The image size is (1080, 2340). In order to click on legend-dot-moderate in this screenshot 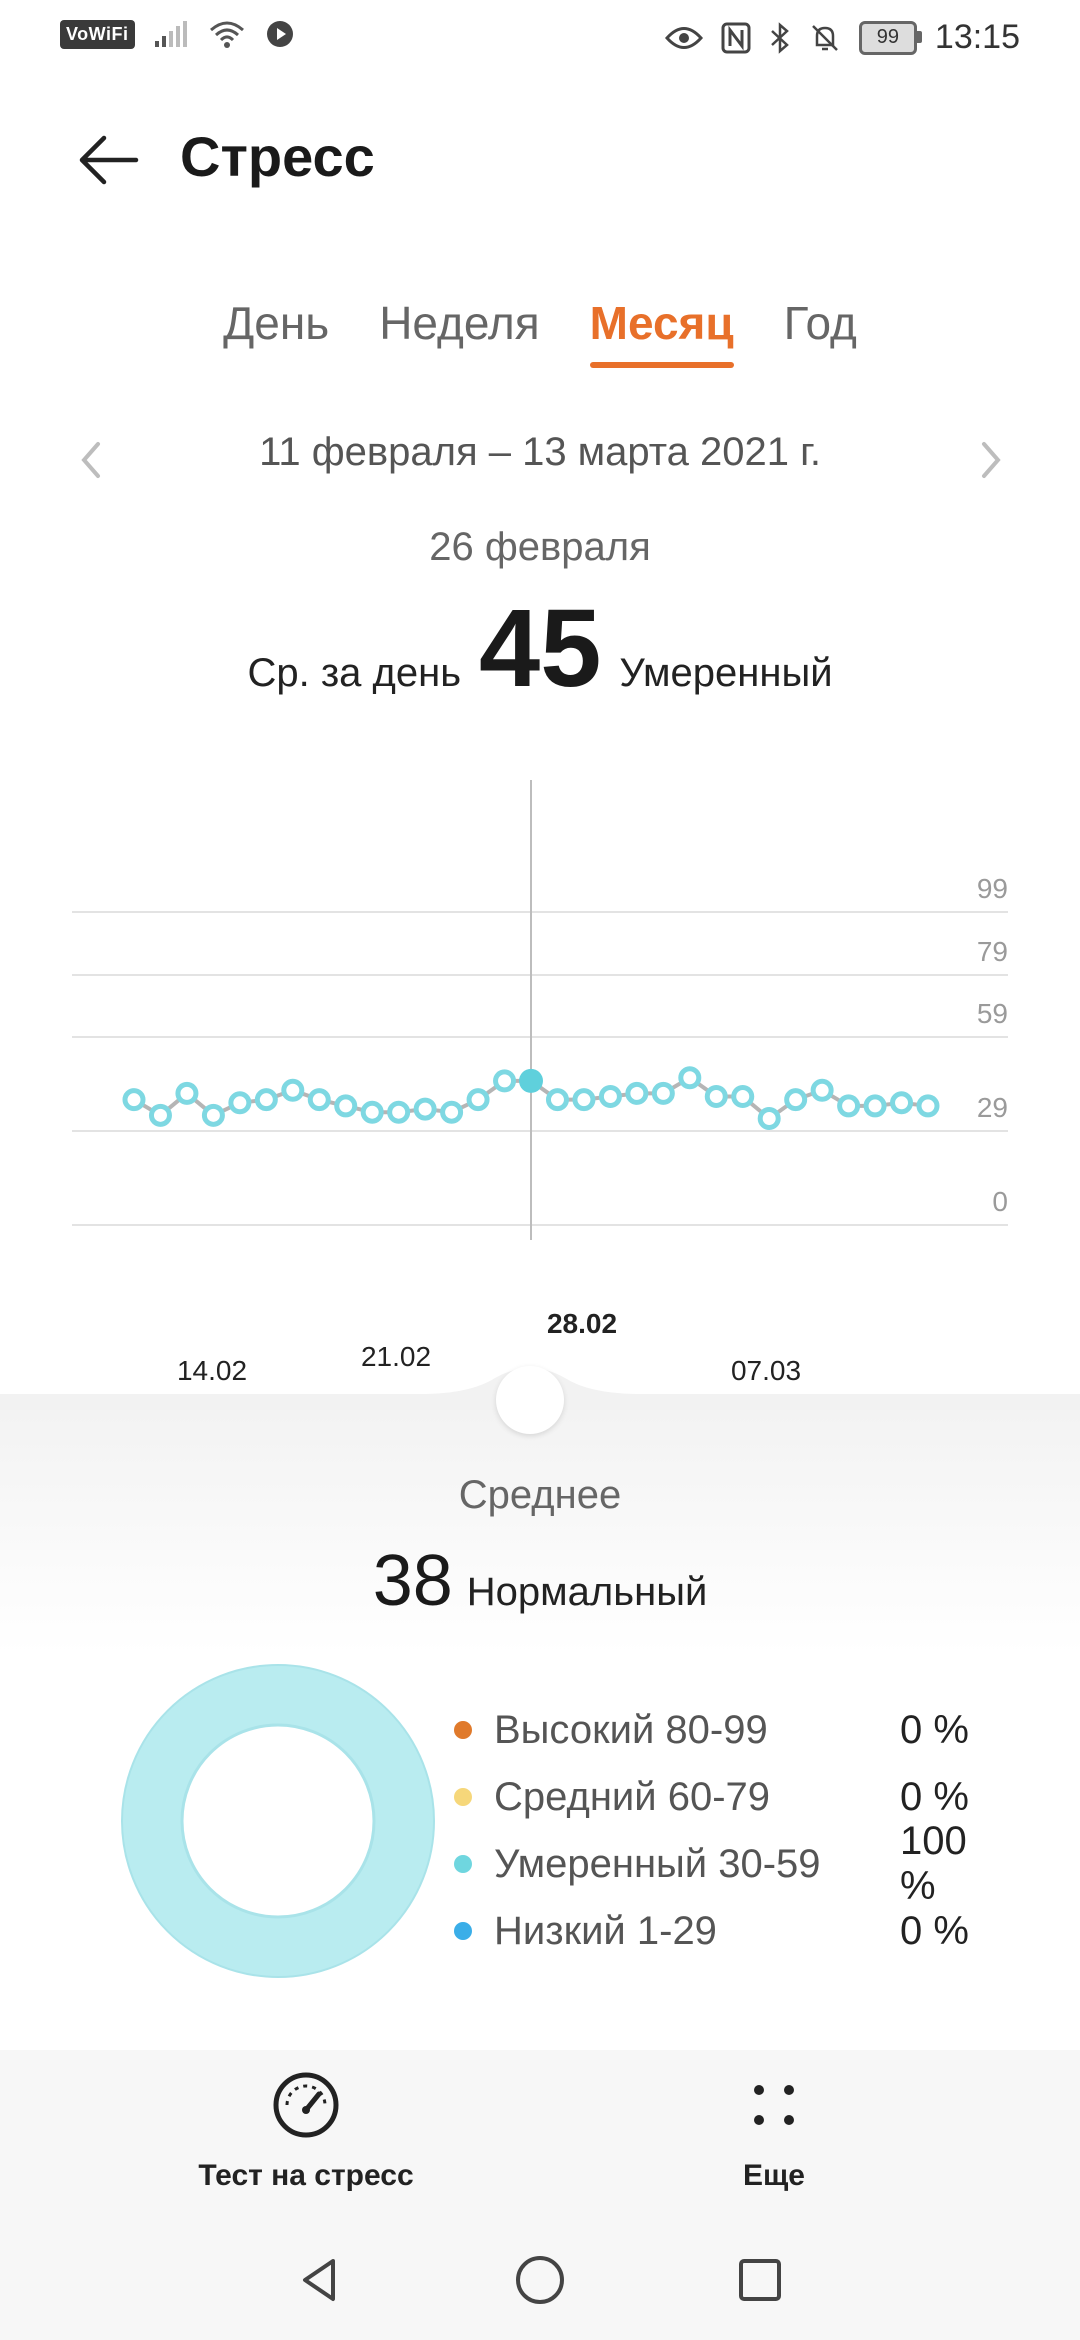, I will do `click(463, 1864)`.